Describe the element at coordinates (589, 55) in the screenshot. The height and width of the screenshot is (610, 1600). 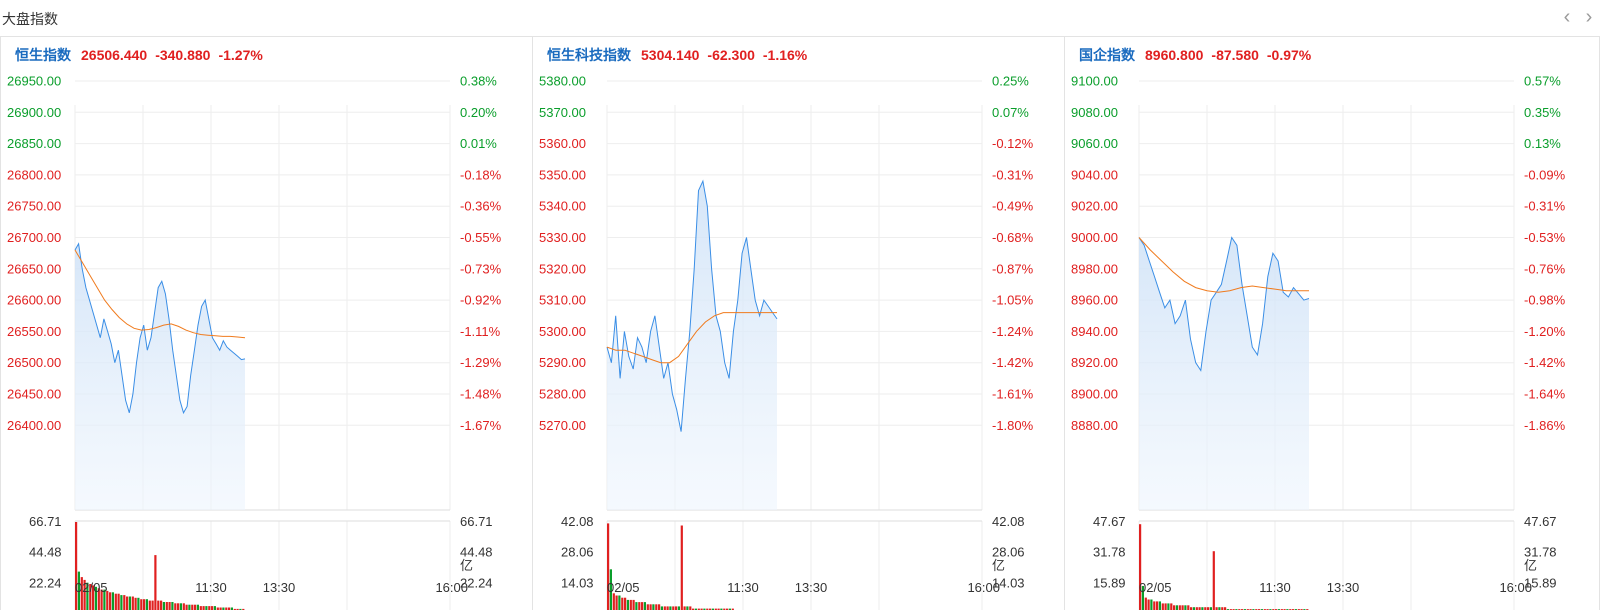
I see `index-name: 恒生科技指数` at that location.